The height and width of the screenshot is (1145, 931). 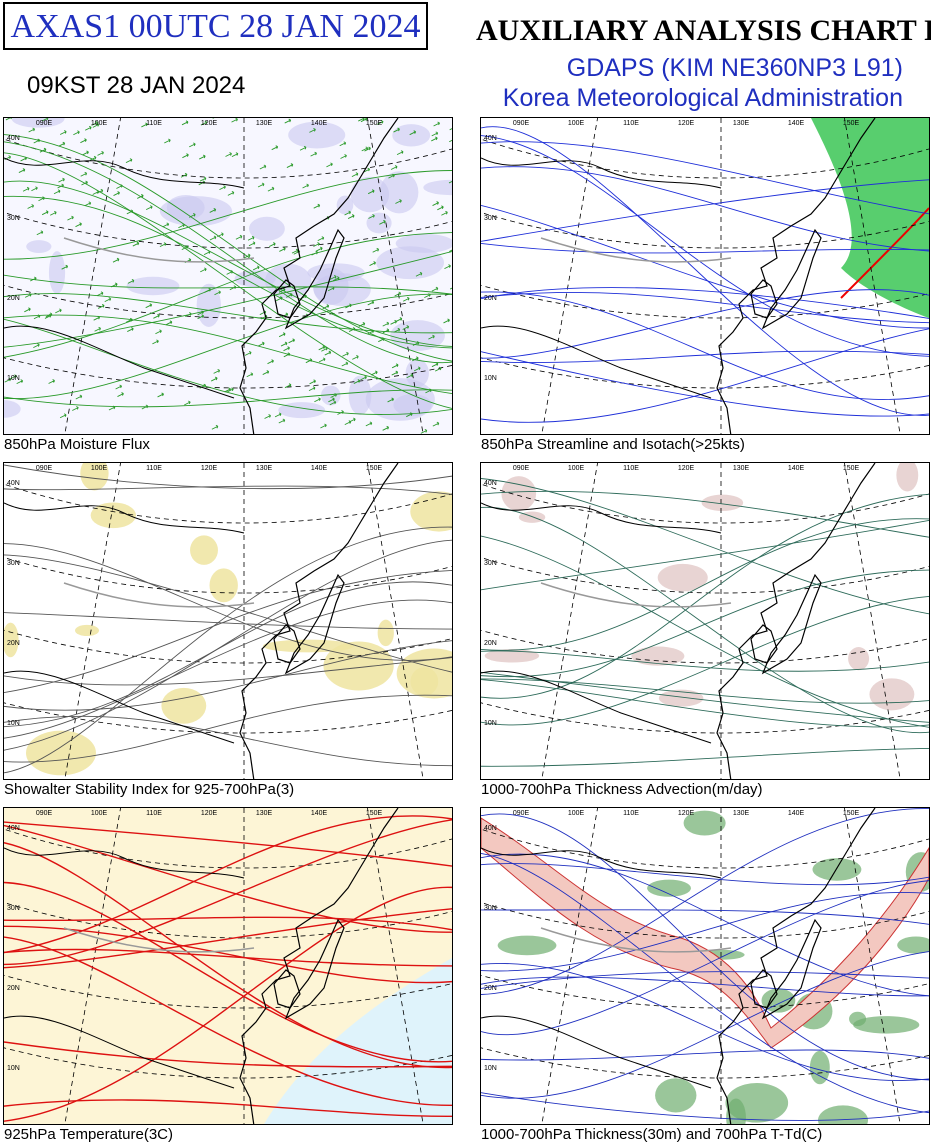 I want to click on isotach-area, so click(x=870, y=218).